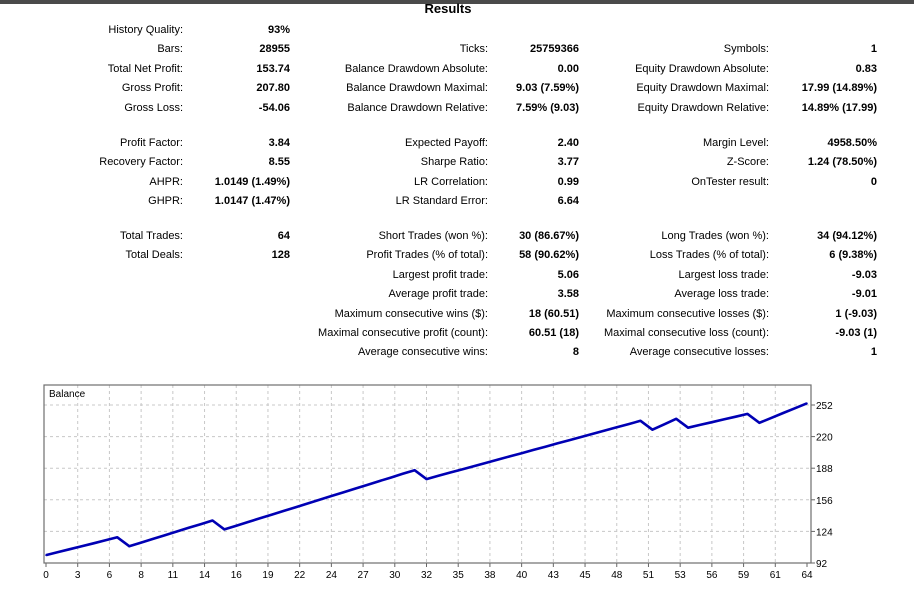  Describe the element at coordinates (554, 49) in the screenshot. I see `ticks-value: 25759366` at that location.